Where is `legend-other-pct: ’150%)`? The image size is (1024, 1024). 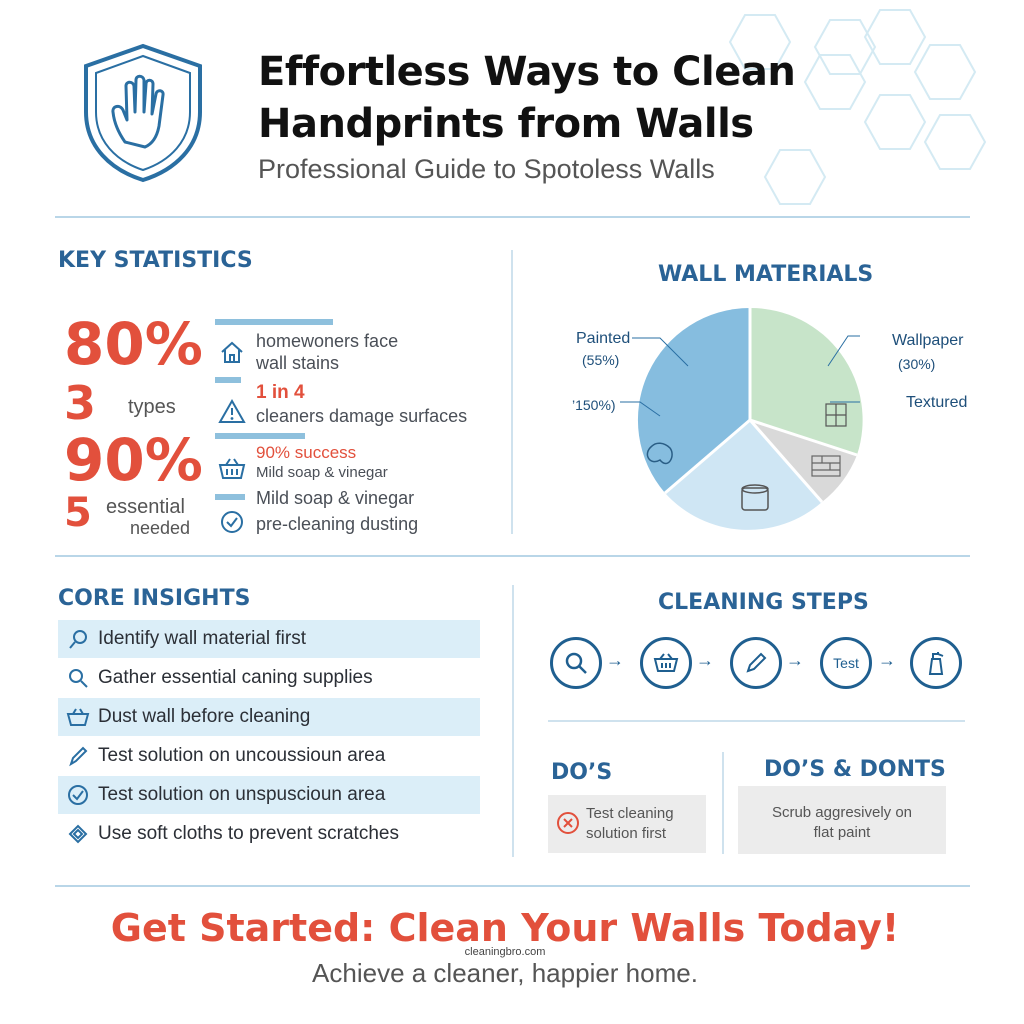
legend-other-pct: ’150%) is located at coordinates (594, 405).